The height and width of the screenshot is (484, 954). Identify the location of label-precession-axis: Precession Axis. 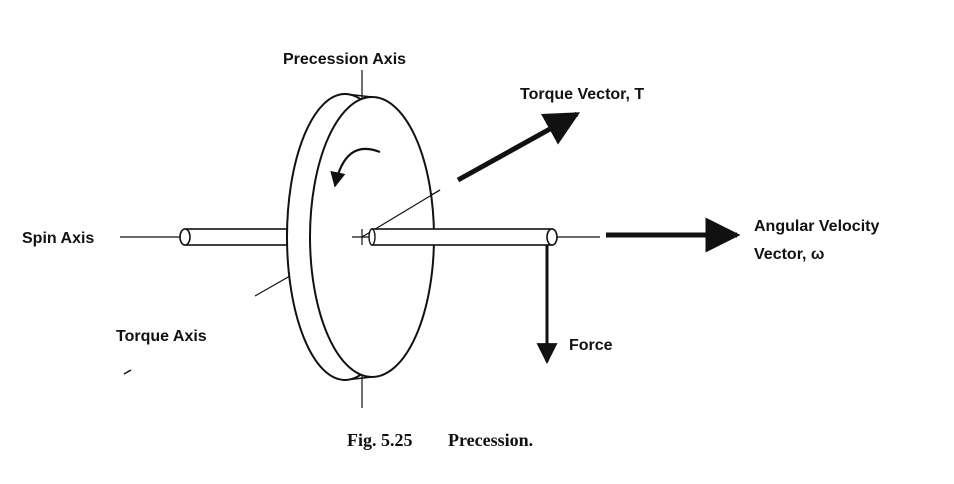
(344, 59).